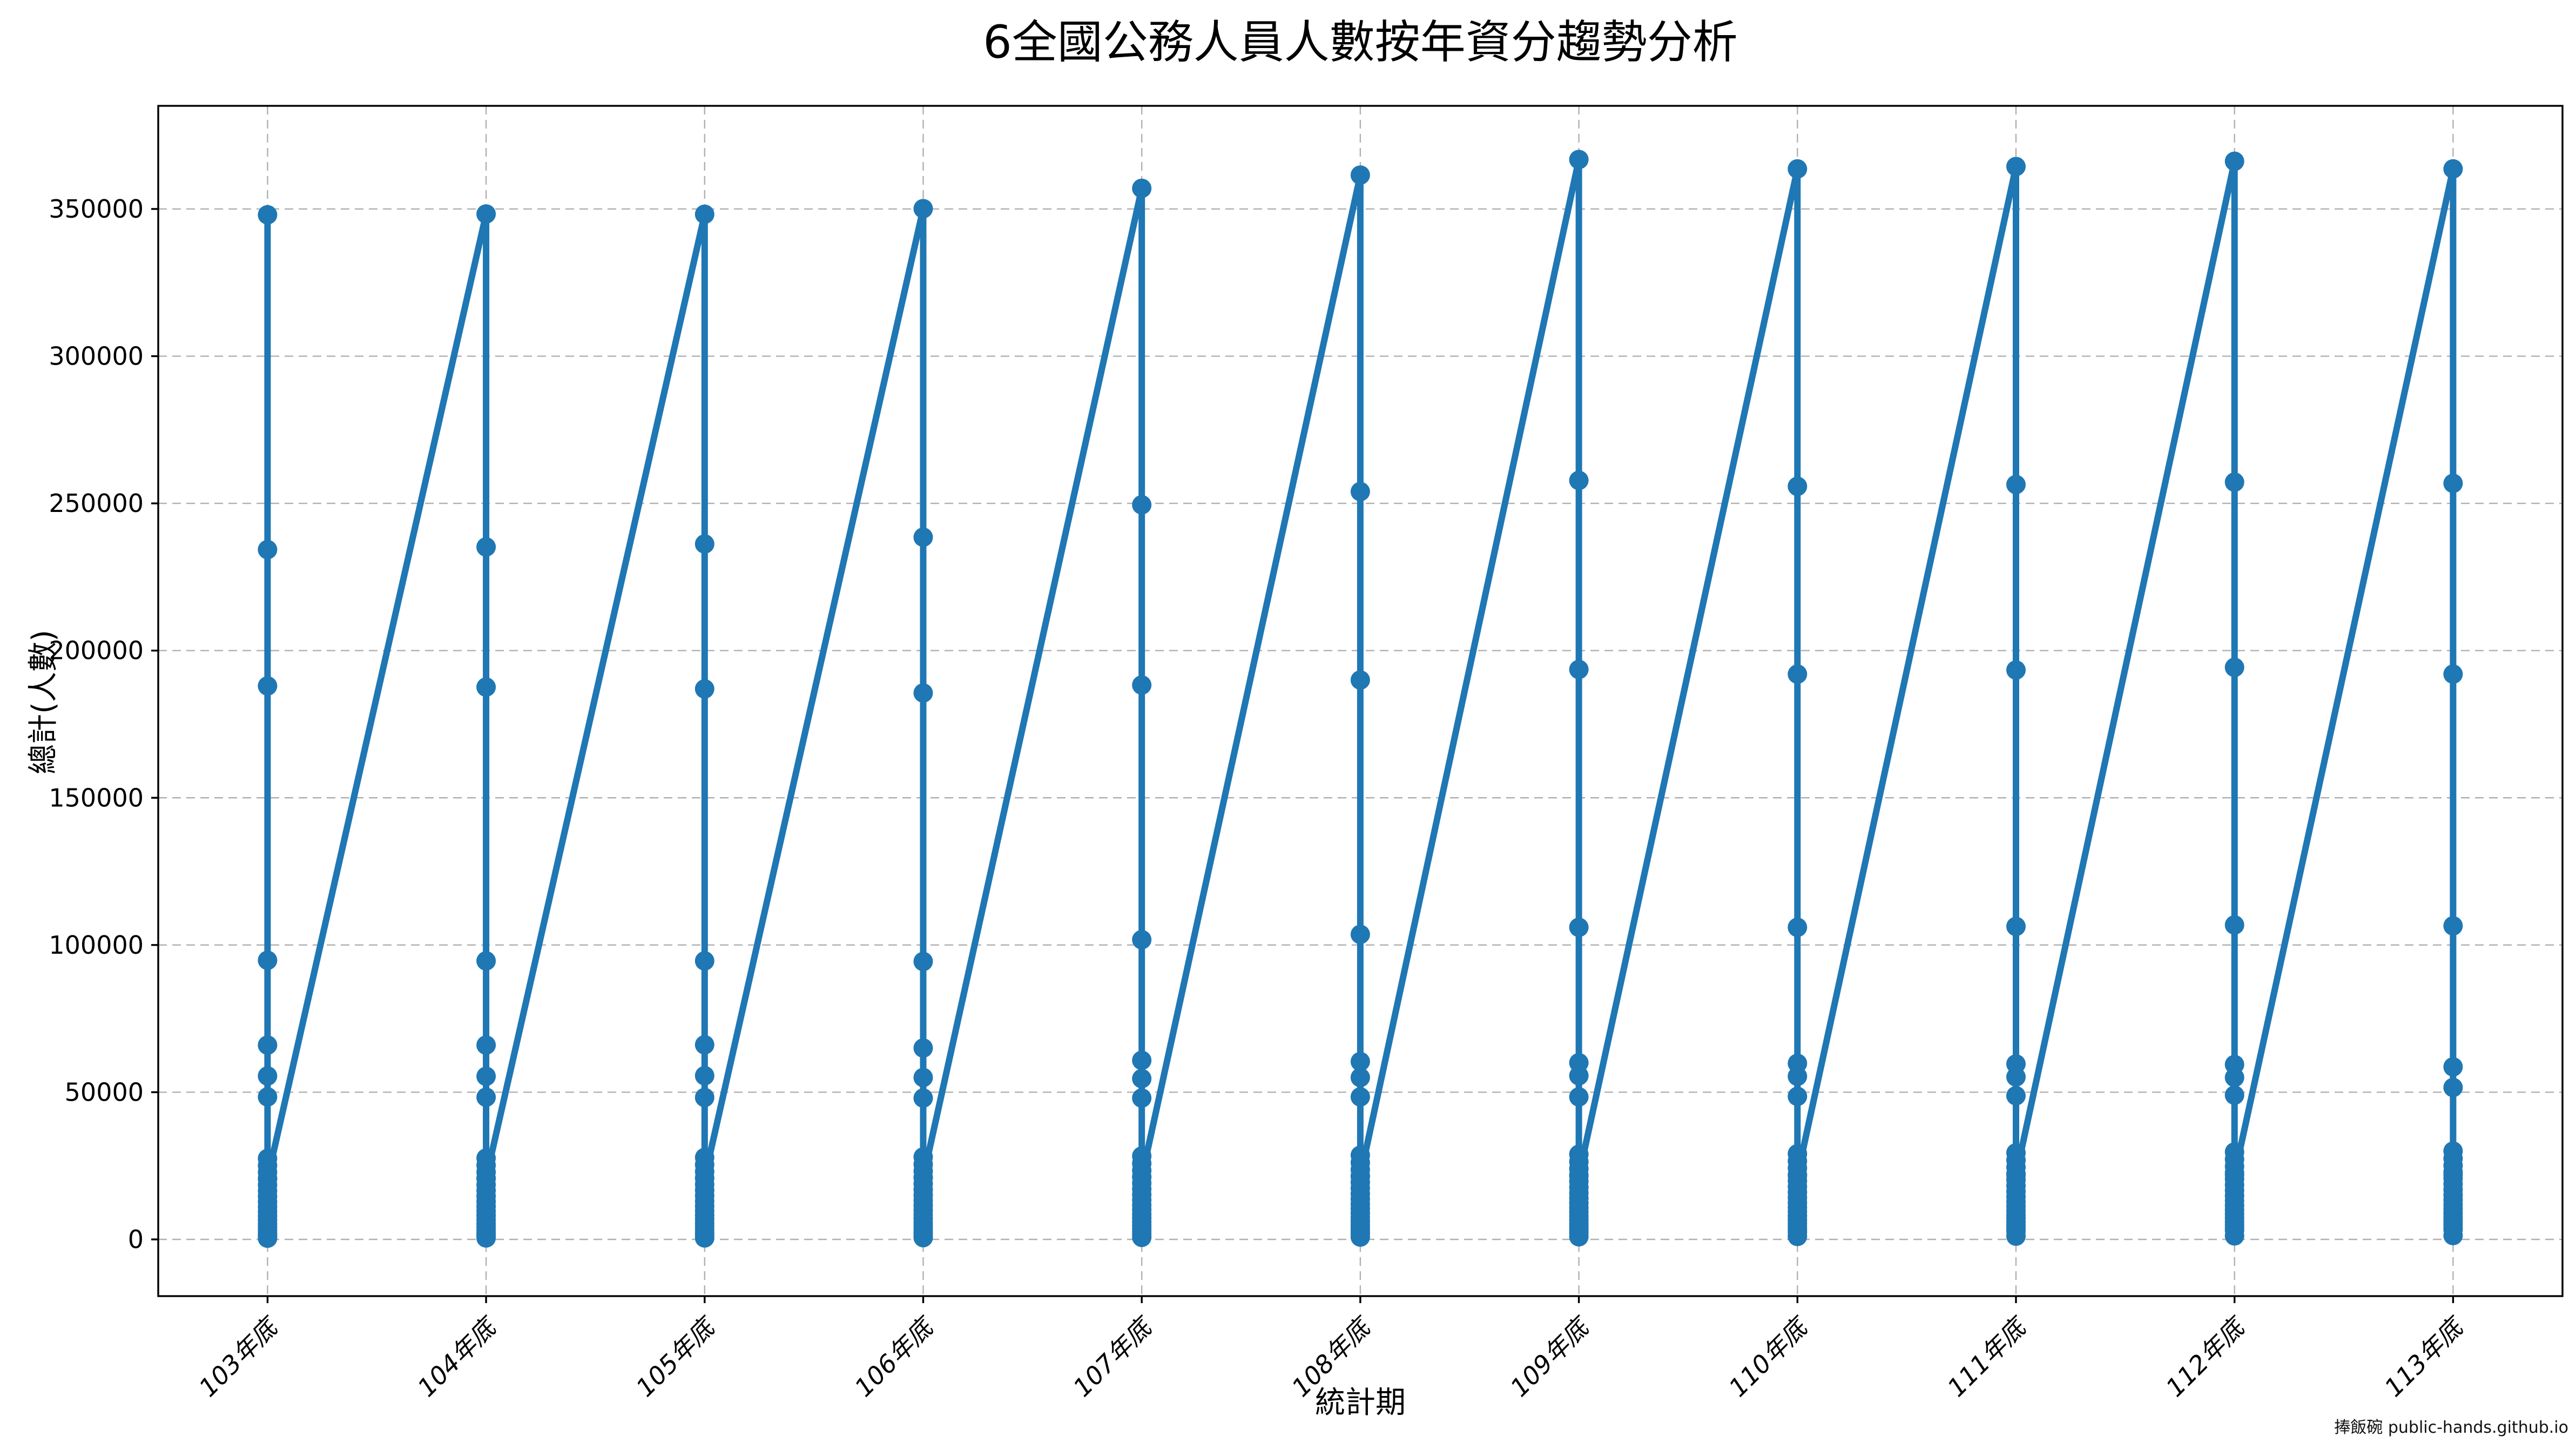 The width and height of the screenshot is (2576, 1443). I want to click on y-tick-label: 0, so click(136, 1239).